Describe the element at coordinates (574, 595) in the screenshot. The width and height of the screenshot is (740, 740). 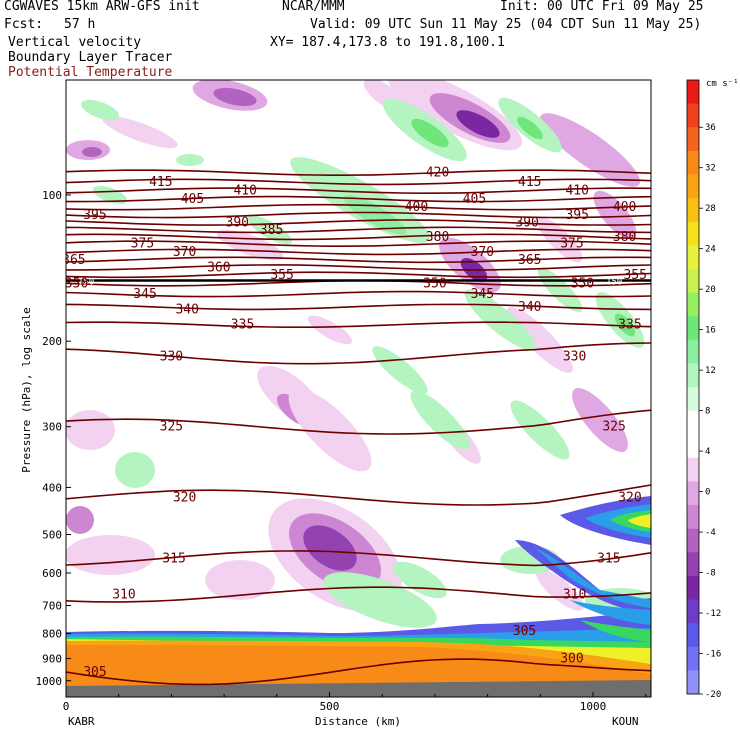
I see `contour-label: 310` at that location.